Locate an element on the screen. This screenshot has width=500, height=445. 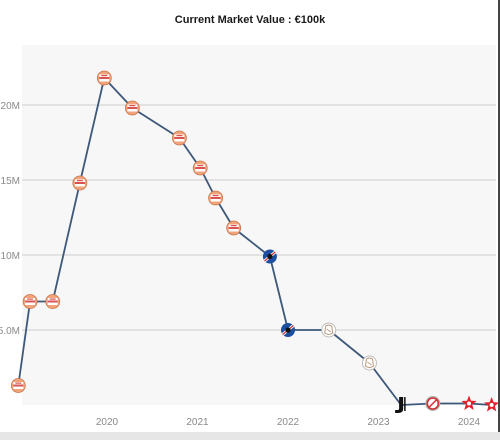
y-tick-label: 5.0M is located at coordinates (10, 331).